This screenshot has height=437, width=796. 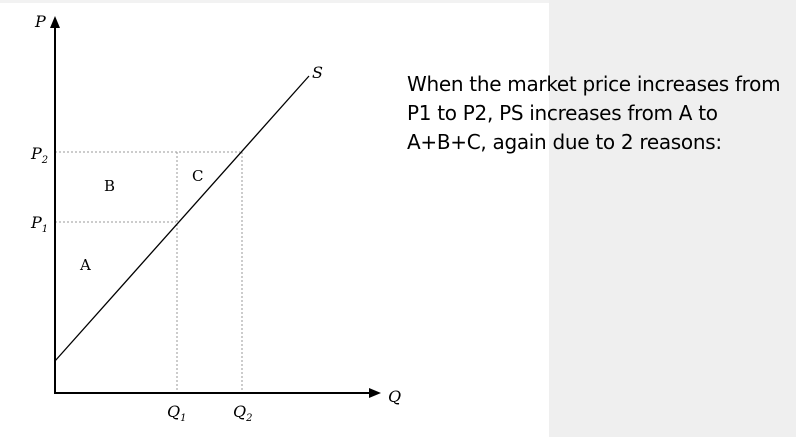 What do you see at coordinates (394, 396) in the screenshot?
I see `axis-x-label: Q` at bounding box center [394, 396].